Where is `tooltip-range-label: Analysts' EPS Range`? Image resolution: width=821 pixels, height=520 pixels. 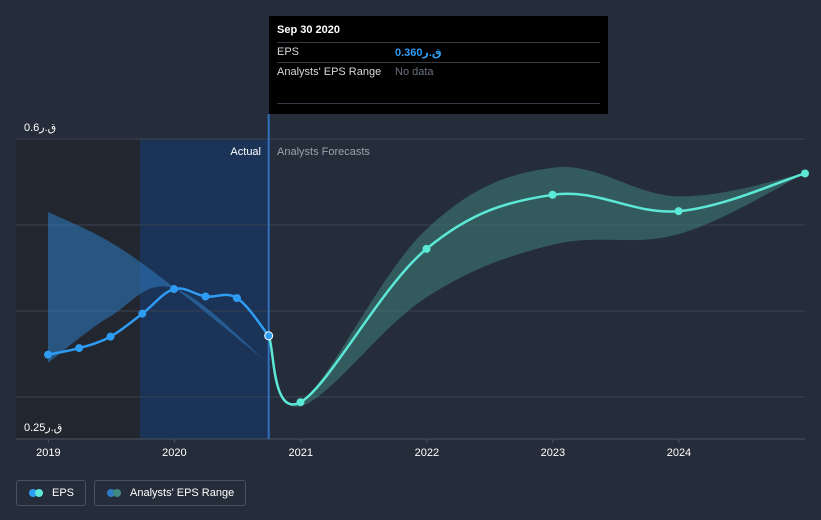
tooltip-range-label: Analysts' EPS Range is located at coordinates (329, 72).